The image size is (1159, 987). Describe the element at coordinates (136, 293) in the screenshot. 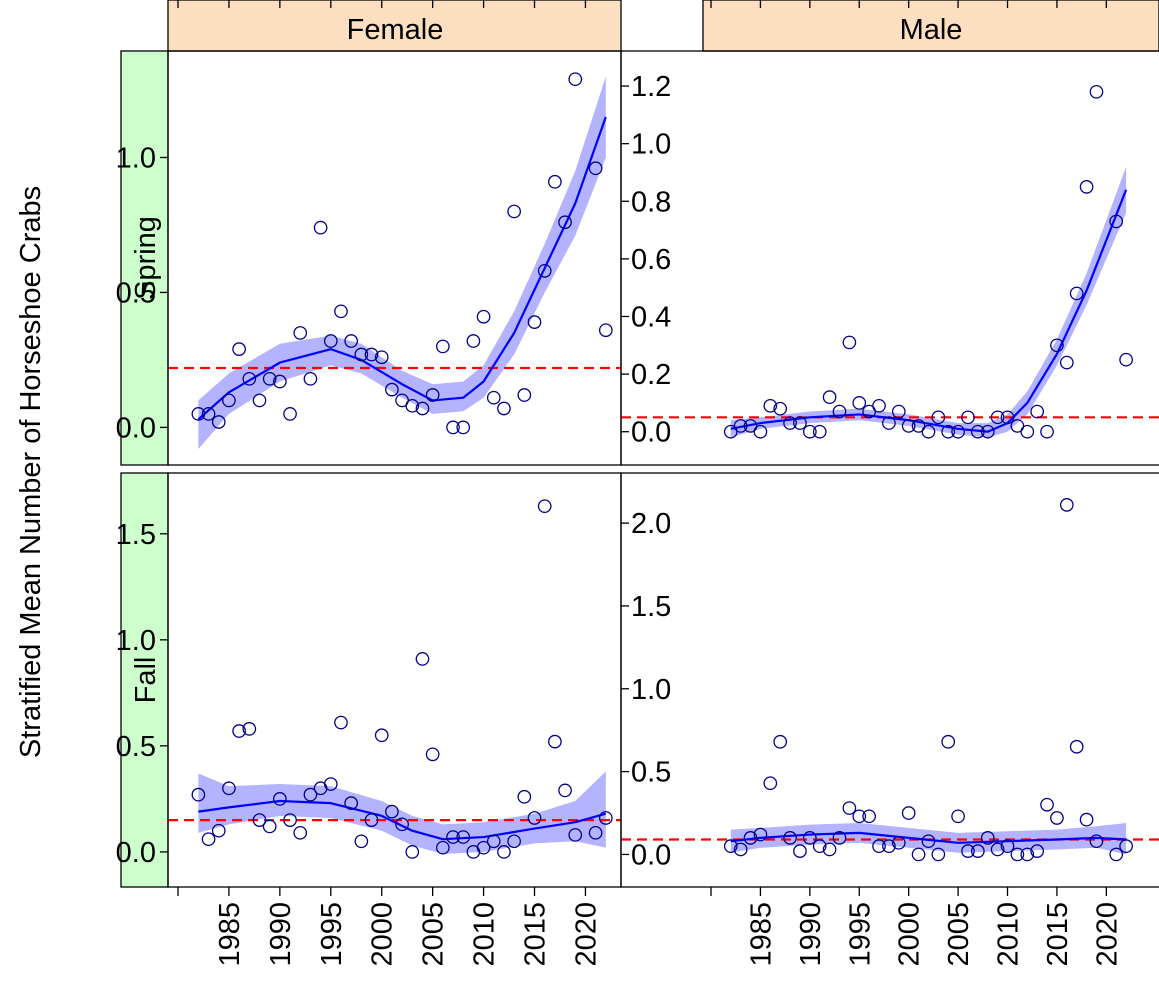

I see `y-tick-label: 0.5` at that location.